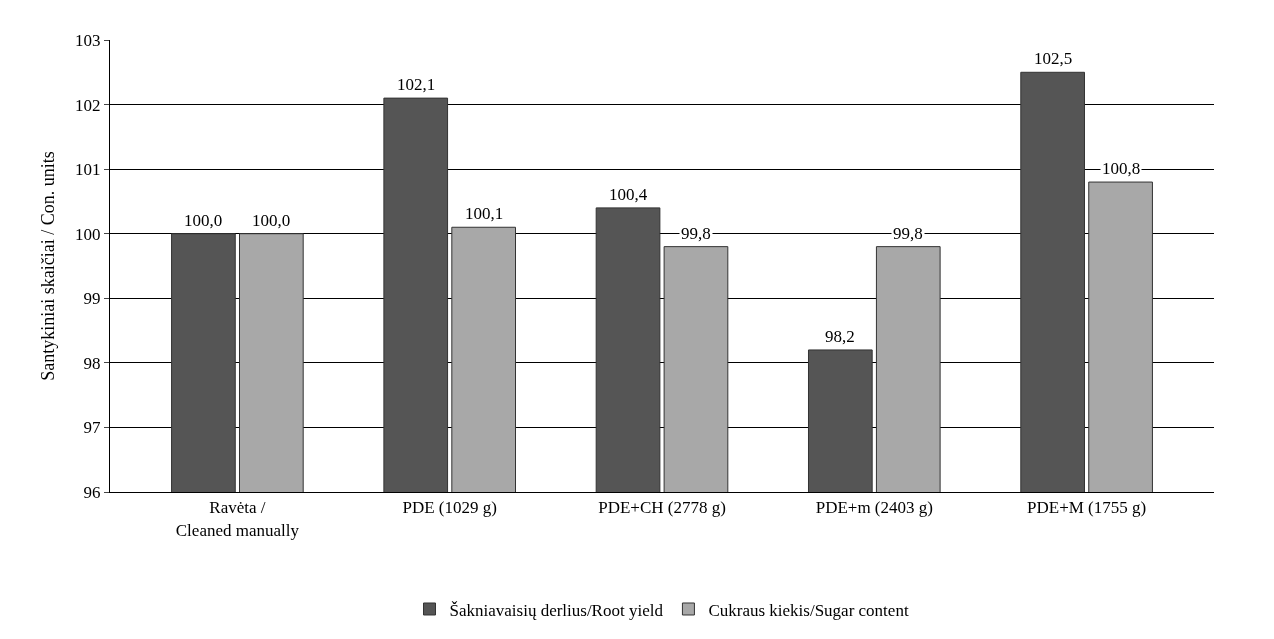 This screenshot has width=1274, height=639. Describe the element at coordinates (416, 84) in the screenshot. I see `data-label: 102,1` at that location.